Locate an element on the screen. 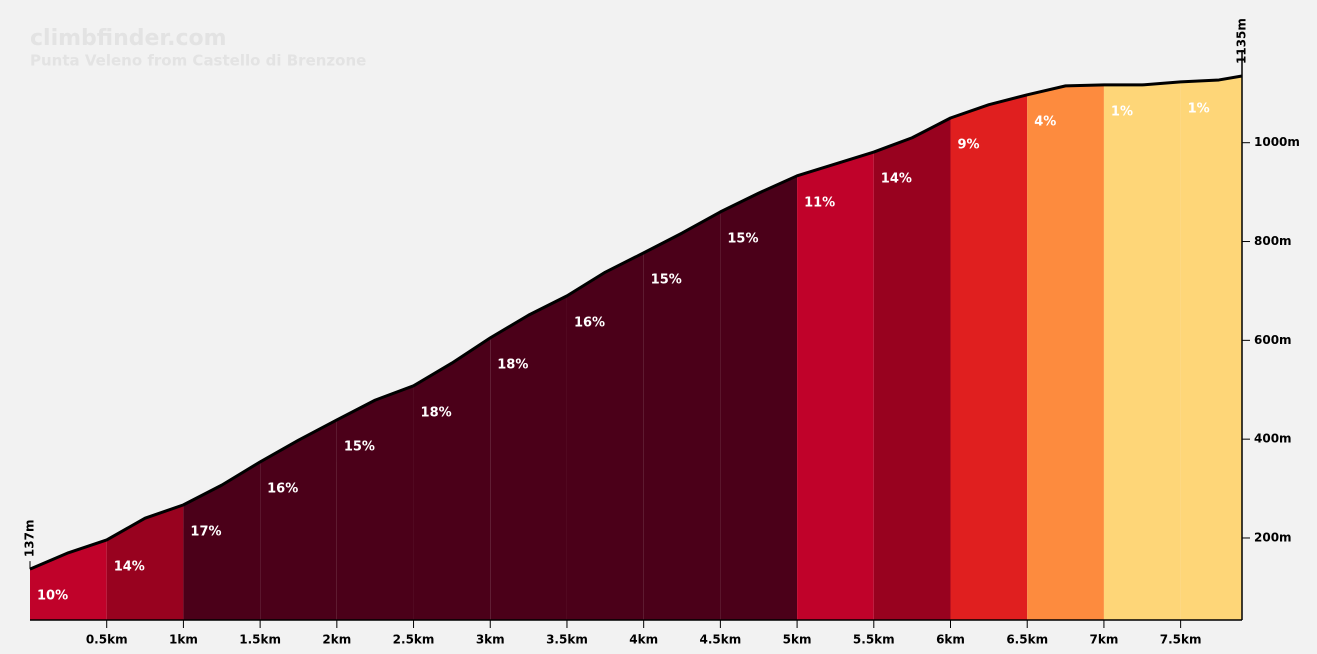  x-tick-label: 3.5km is located at coordinates (567, 640).